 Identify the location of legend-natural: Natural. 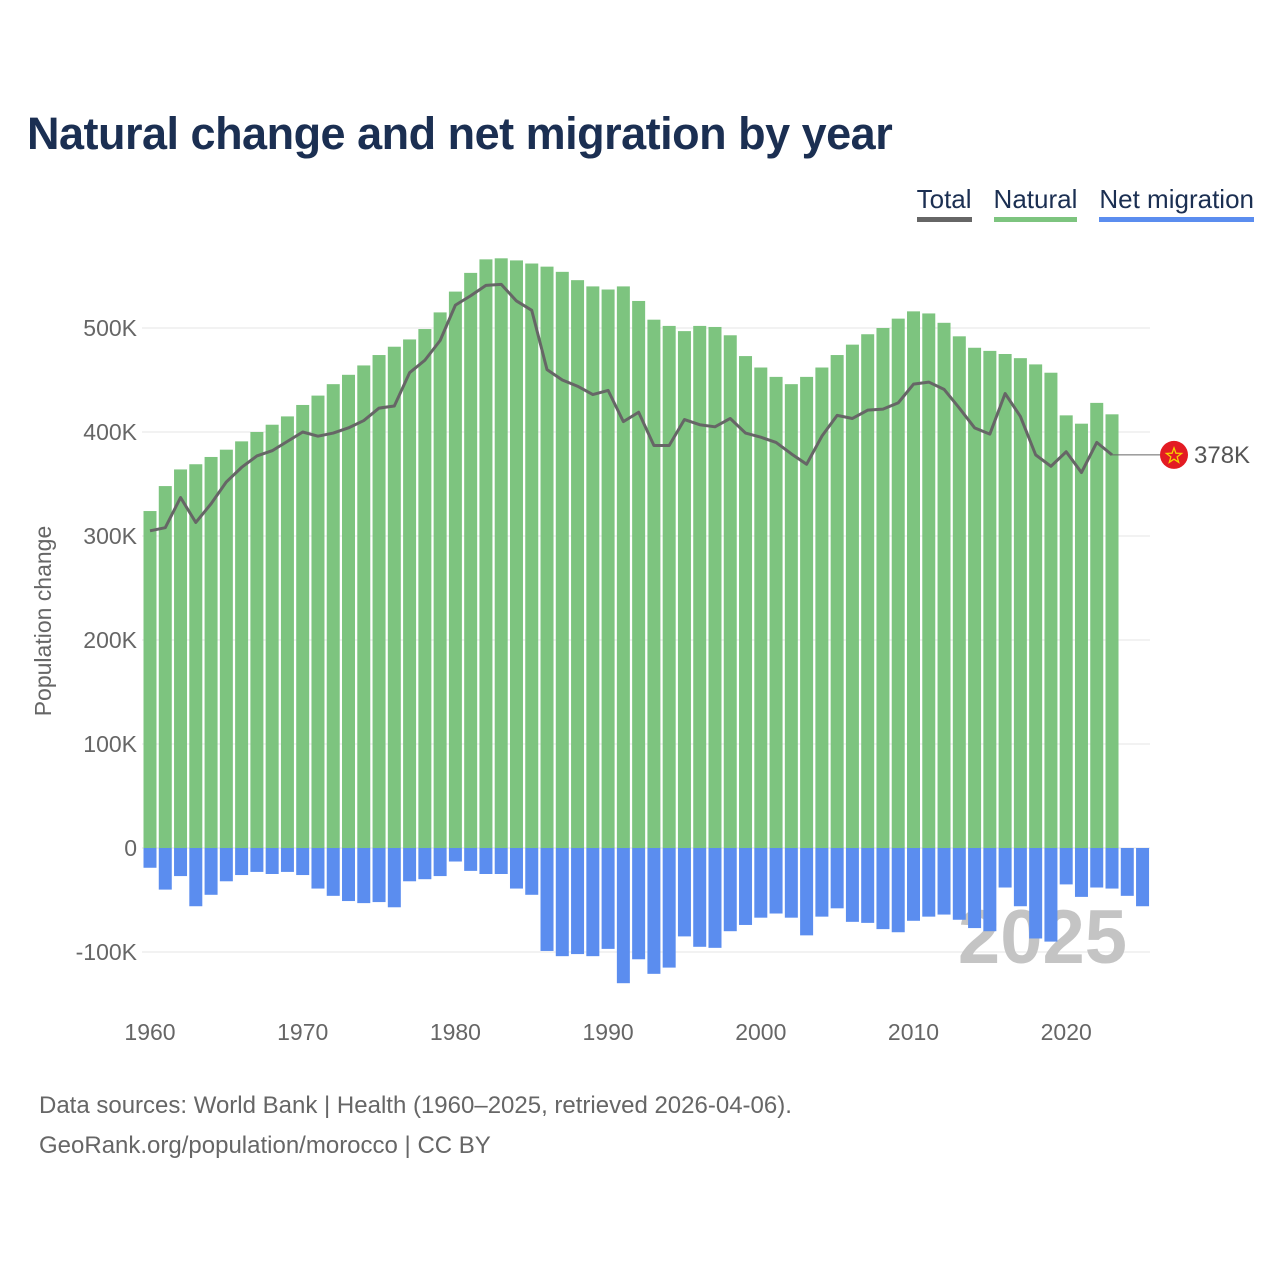
(1035, 203).